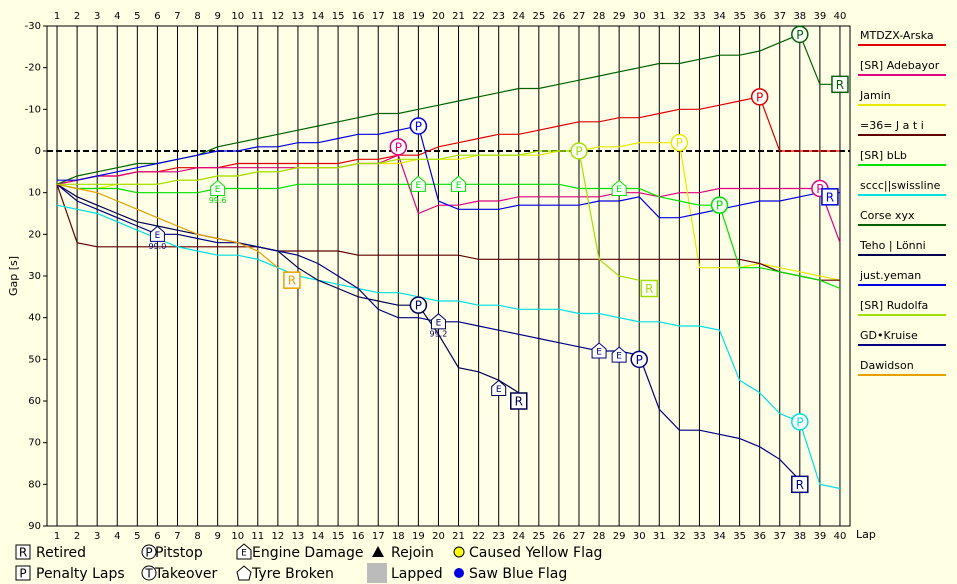  I want to click on key-tyre, so click(244, 573).